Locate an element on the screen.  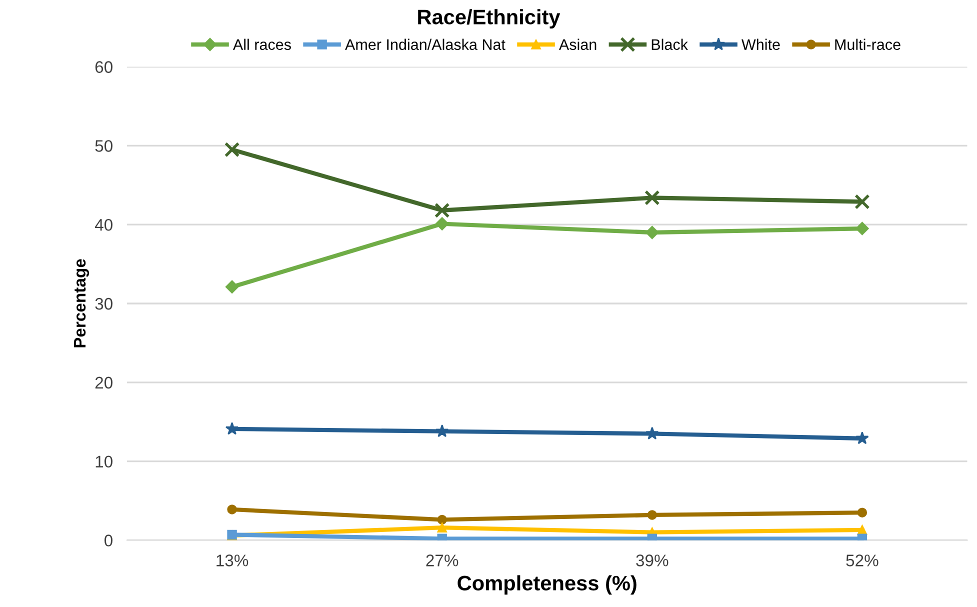
y-tick-label: 10 is located at coordinates (104, 462).